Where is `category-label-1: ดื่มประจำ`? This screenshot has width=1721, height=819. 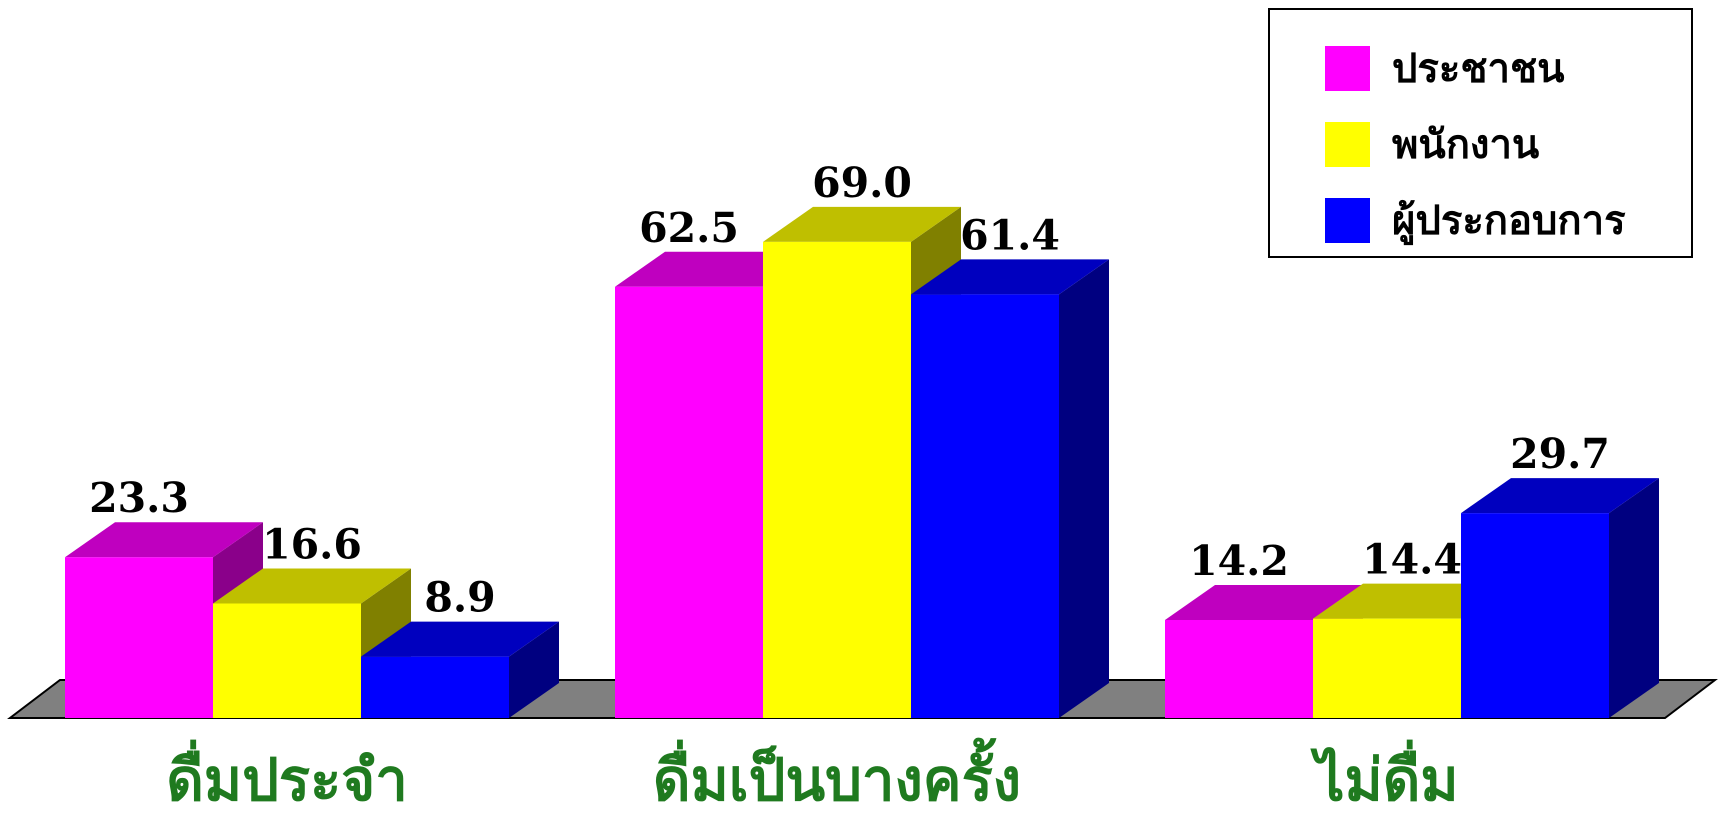 category-label-1: ดื่มประจำ is located at coordinates (287, 776).